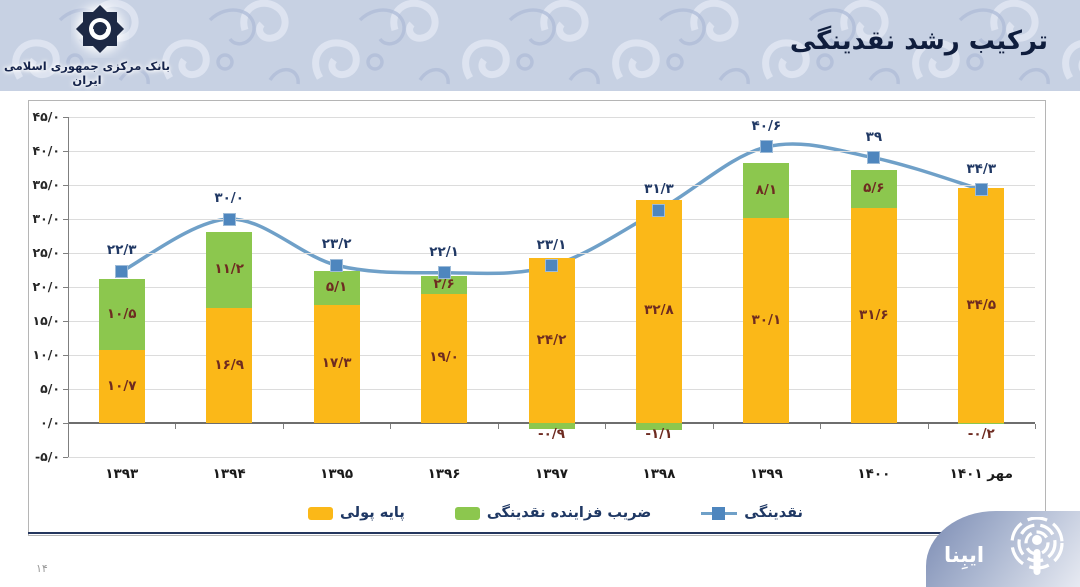  What do you see at coordinates (42, 568) in the screenshot?
I see `page-number: ۱۴` at bounding box center [42, 568].